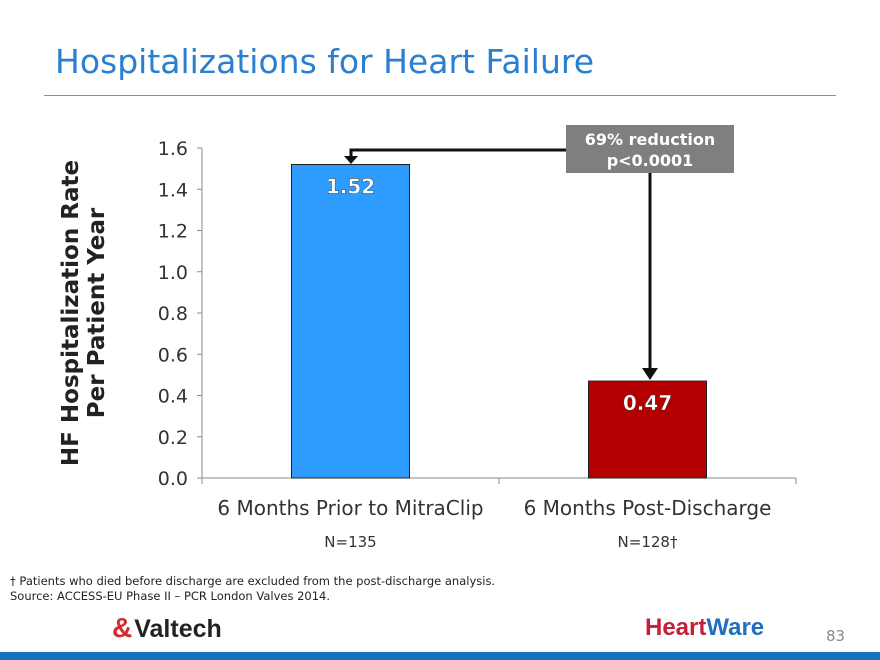 Image resolution: width=880 pixels, height=660 pixels. I want to click on y-tick-label: 0.8, so click(173, 314).